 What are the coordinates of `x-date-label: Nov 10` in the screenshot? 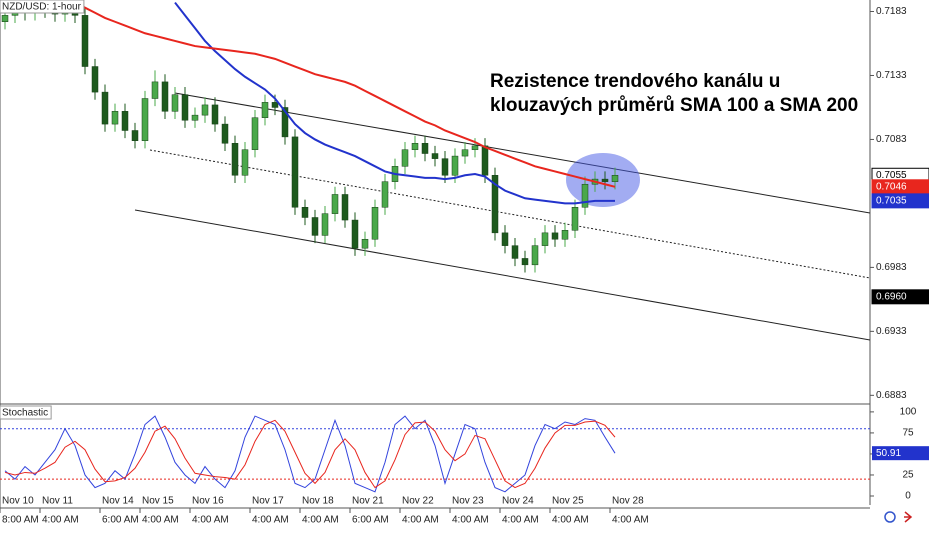 It's located at (18, 501).